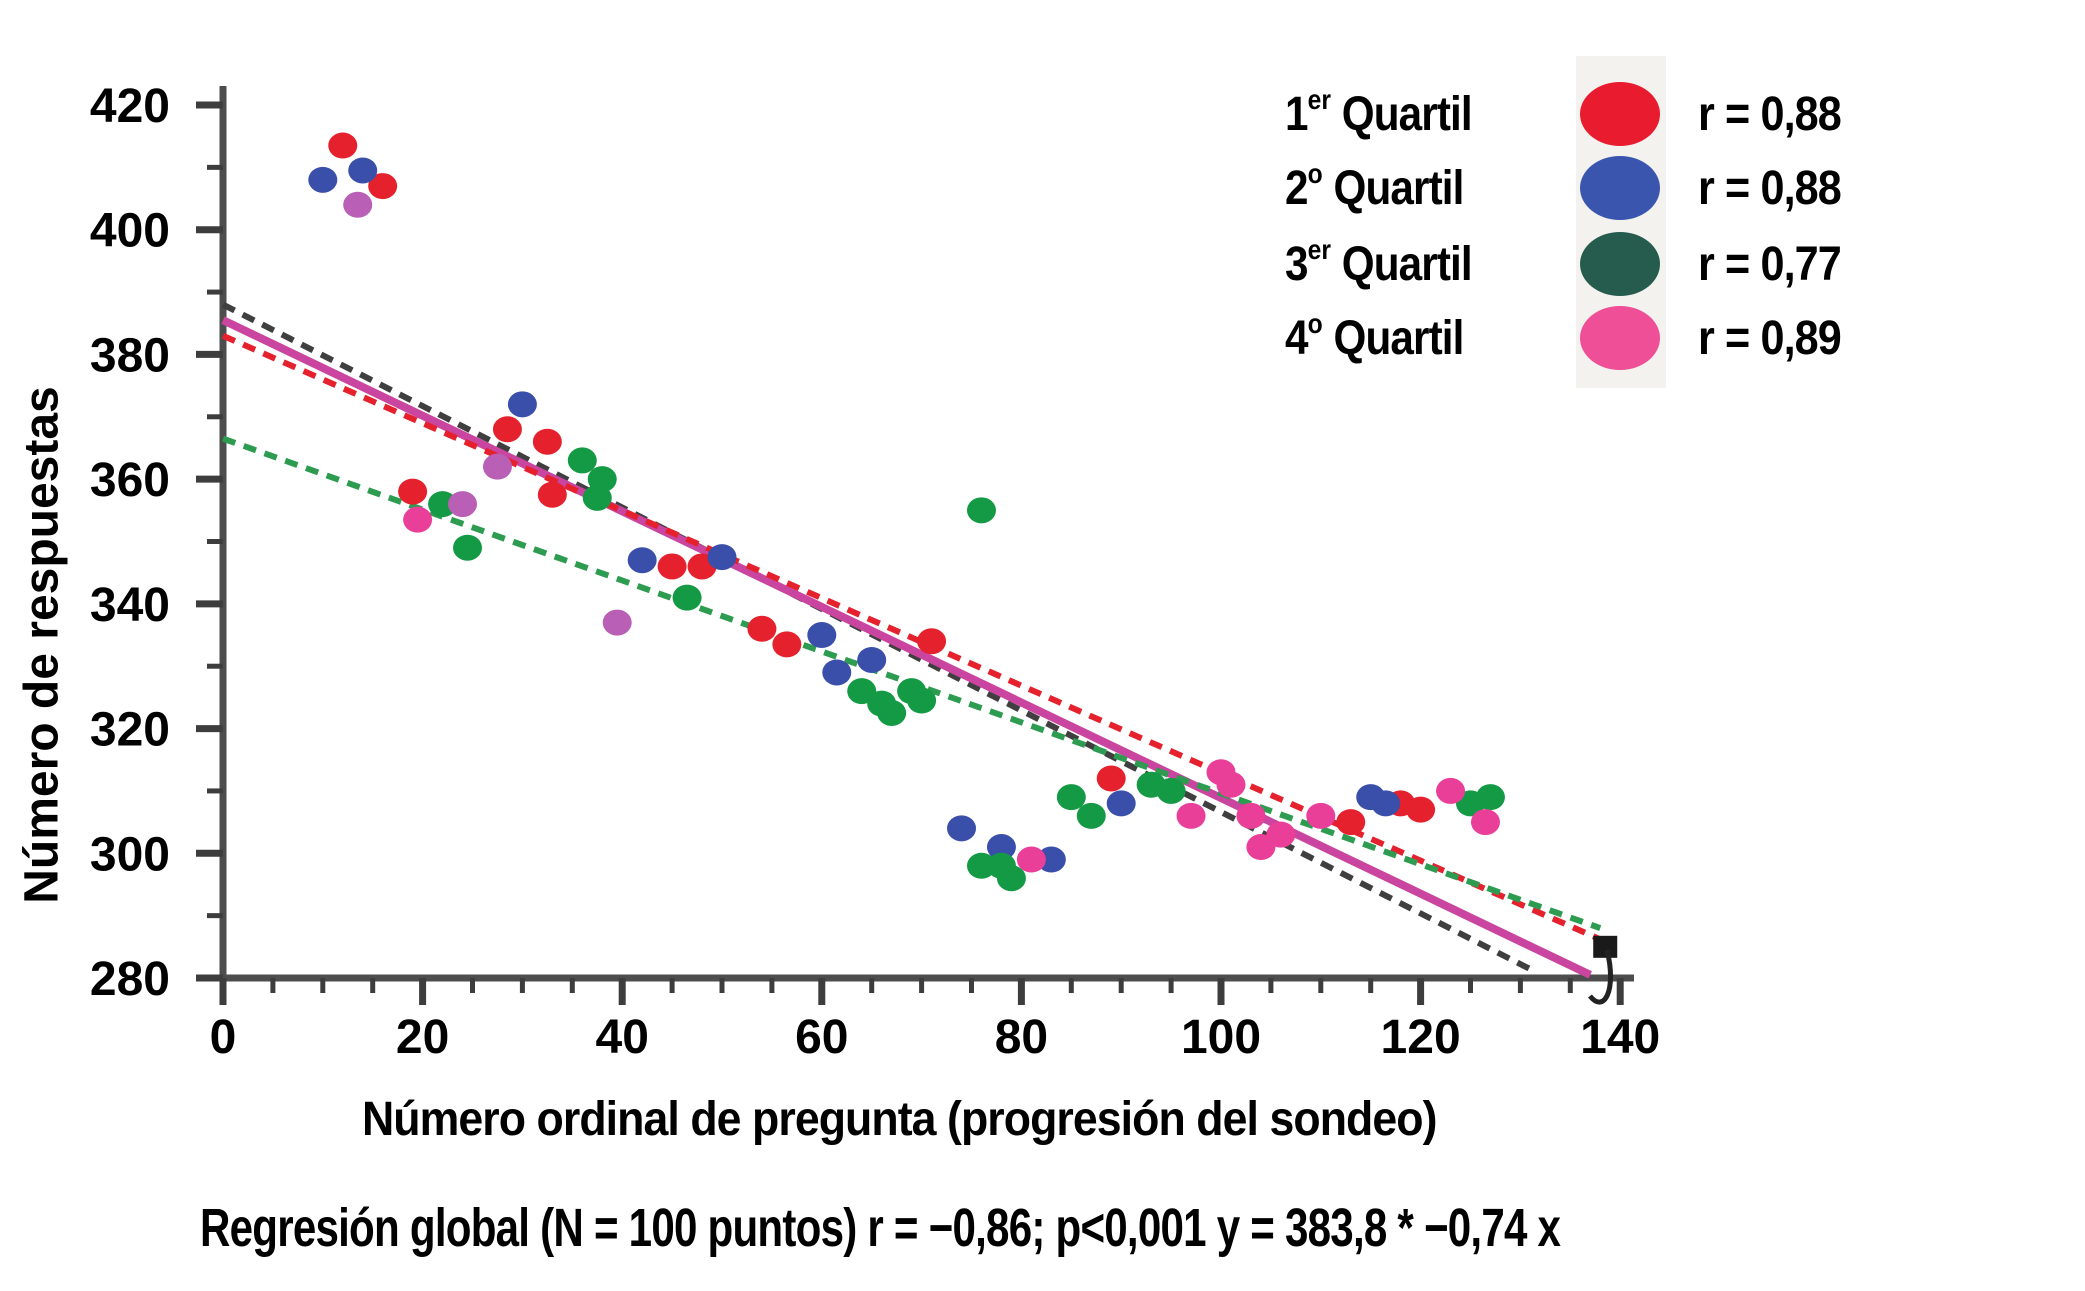 The image size is (2085, 1291). Describe the element at coordinates (130, 106) in the screenshot. I see `y-tick-label: 420` at that location.